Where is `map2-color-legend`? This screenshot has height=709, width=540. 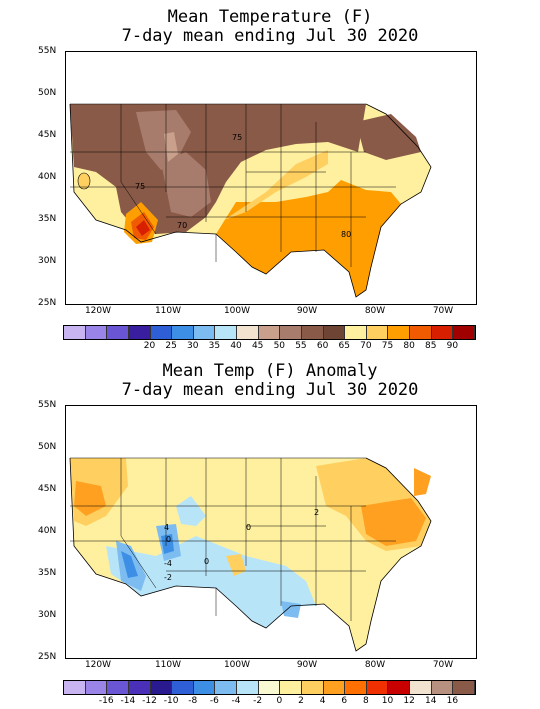
map2-color-legend is located at coordinates (269, 687).